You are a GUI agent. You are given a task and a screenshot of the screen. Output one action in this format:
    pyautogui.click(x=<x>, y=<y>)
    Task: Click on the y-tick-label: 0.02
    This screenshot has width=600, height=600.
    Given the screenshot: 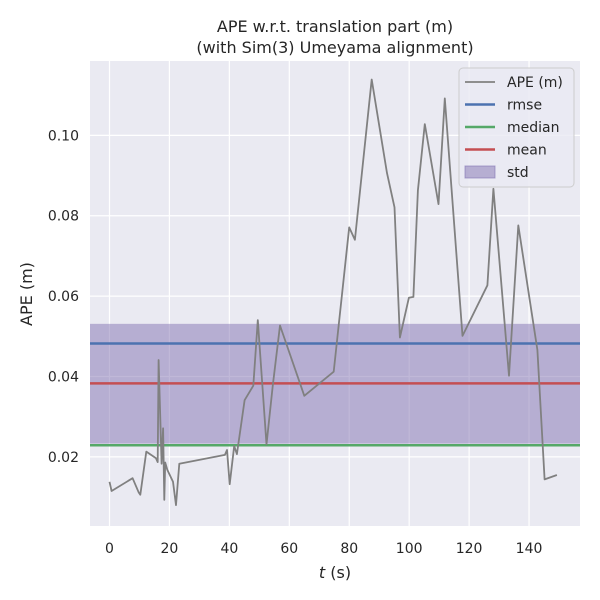 What is the action you would take?
    pyautogui.click(x=63, y=458)
    